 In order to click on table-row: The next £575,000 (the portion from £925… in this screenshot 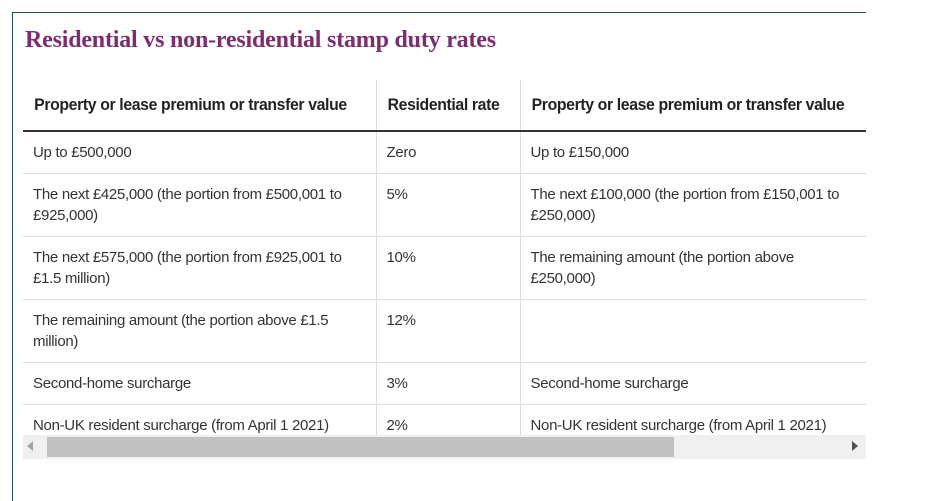, I will do `click(444, 268)`.